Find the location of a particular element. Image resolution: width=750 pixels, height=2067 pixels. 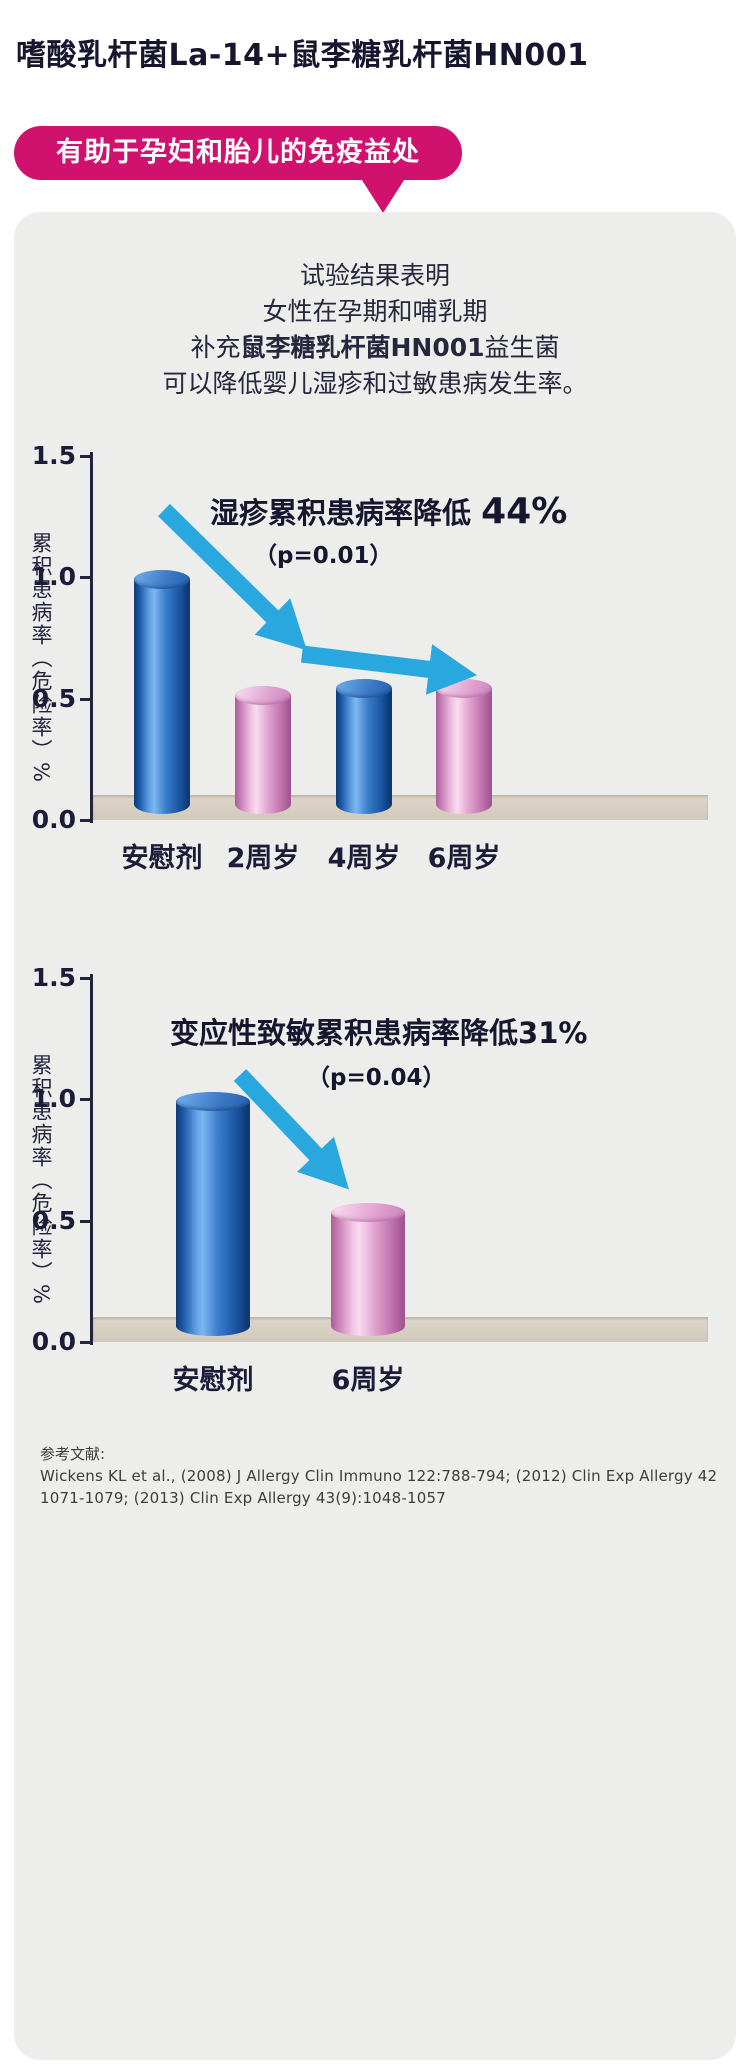

page-title: 嗜酸乳杆菌La-14+鼠李糖乳杆菌HN001 is located at coordinates (302, 55).